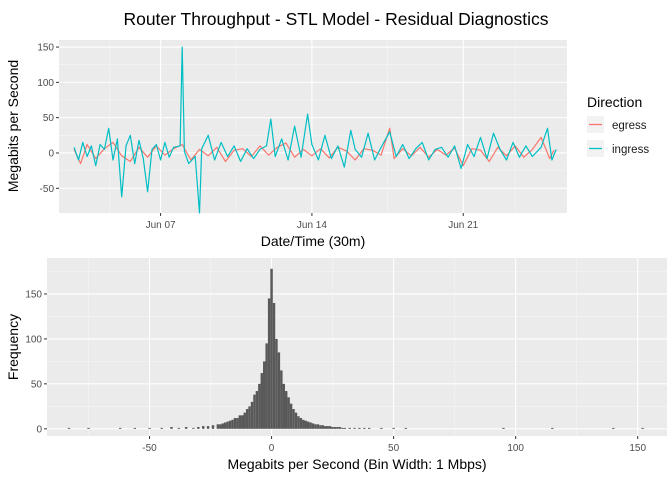  Describe the element at coordinates (637, 448) in the screenshot. I see `bottom-x-tick-label: 150` at that location.